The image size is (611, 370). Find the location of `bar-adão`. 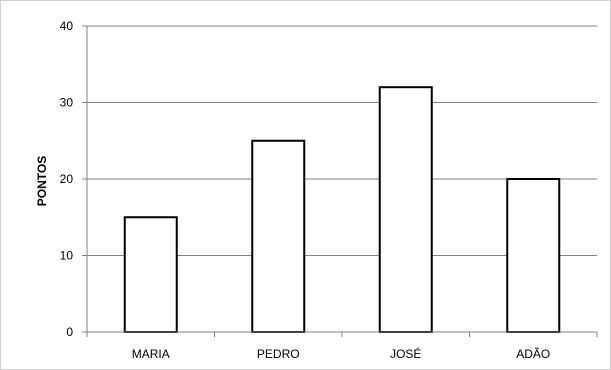

bar-adão is located at coordinates (533, 255).